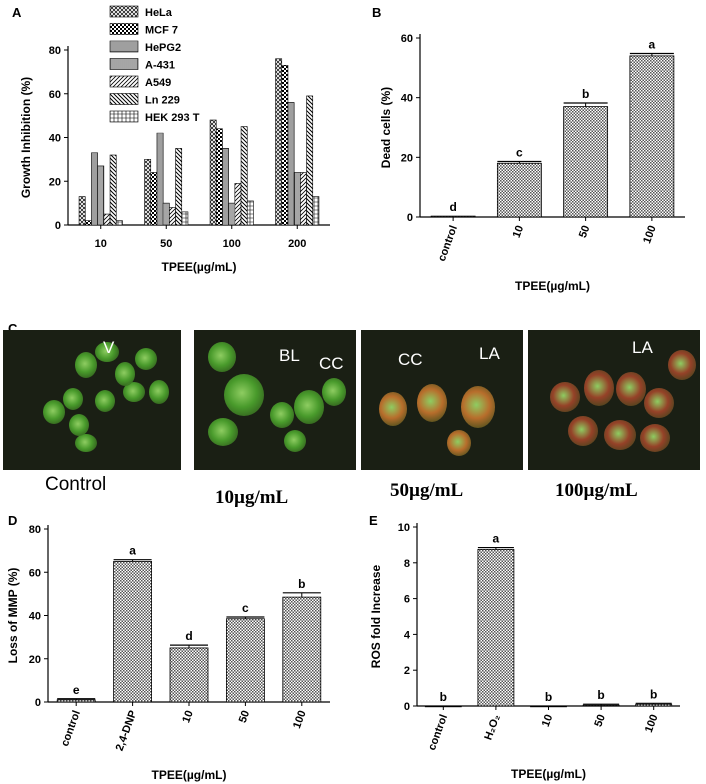 Image resolution: width=706 pixels, height=784 pixels. I want to click on legend-label: MCF 7, so click(161, 31).